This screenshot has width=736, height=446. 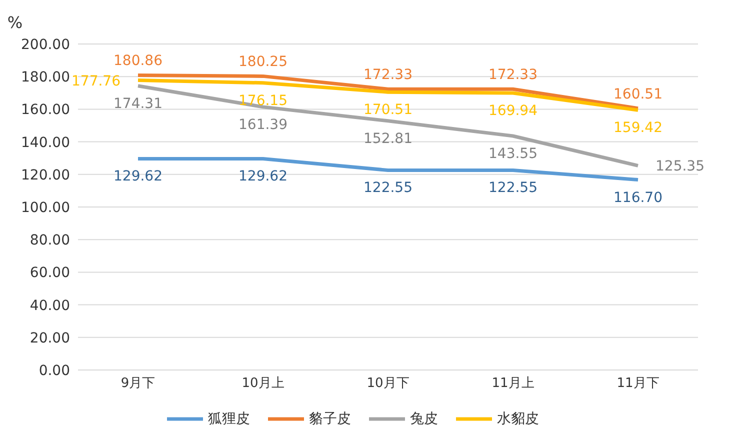 I want to click on data-label: 176.15, so click(x=263, y=100).